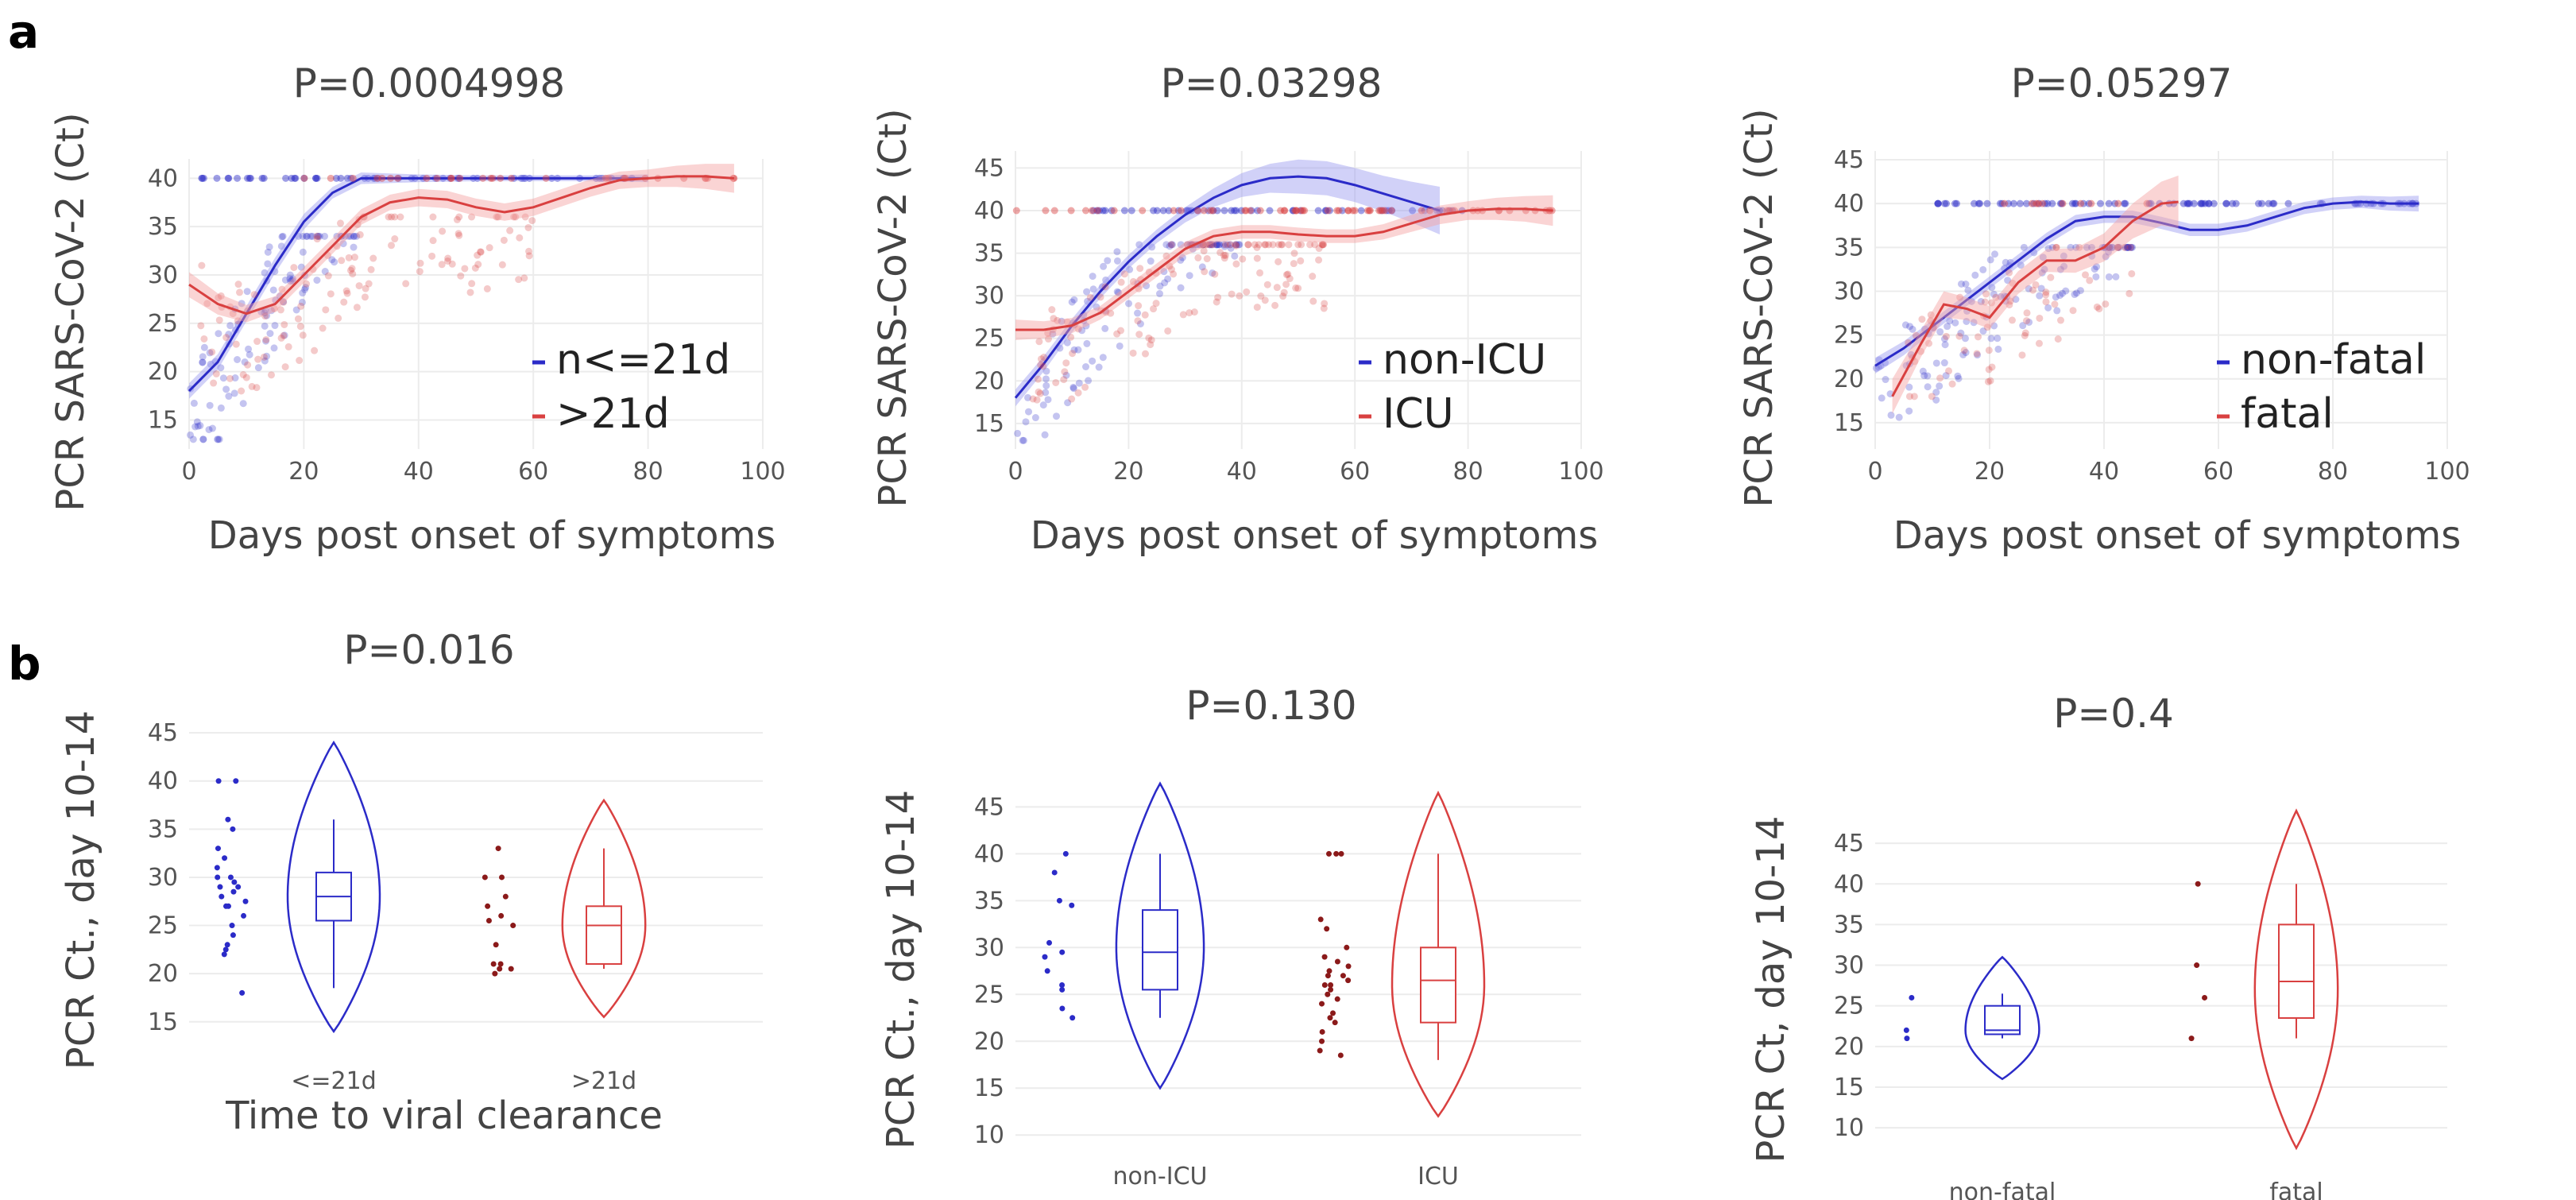  What do you see at coordinates (24, 664) in the screenshot?
I see `panel-label-b: b` at bounding box center [24, 664].